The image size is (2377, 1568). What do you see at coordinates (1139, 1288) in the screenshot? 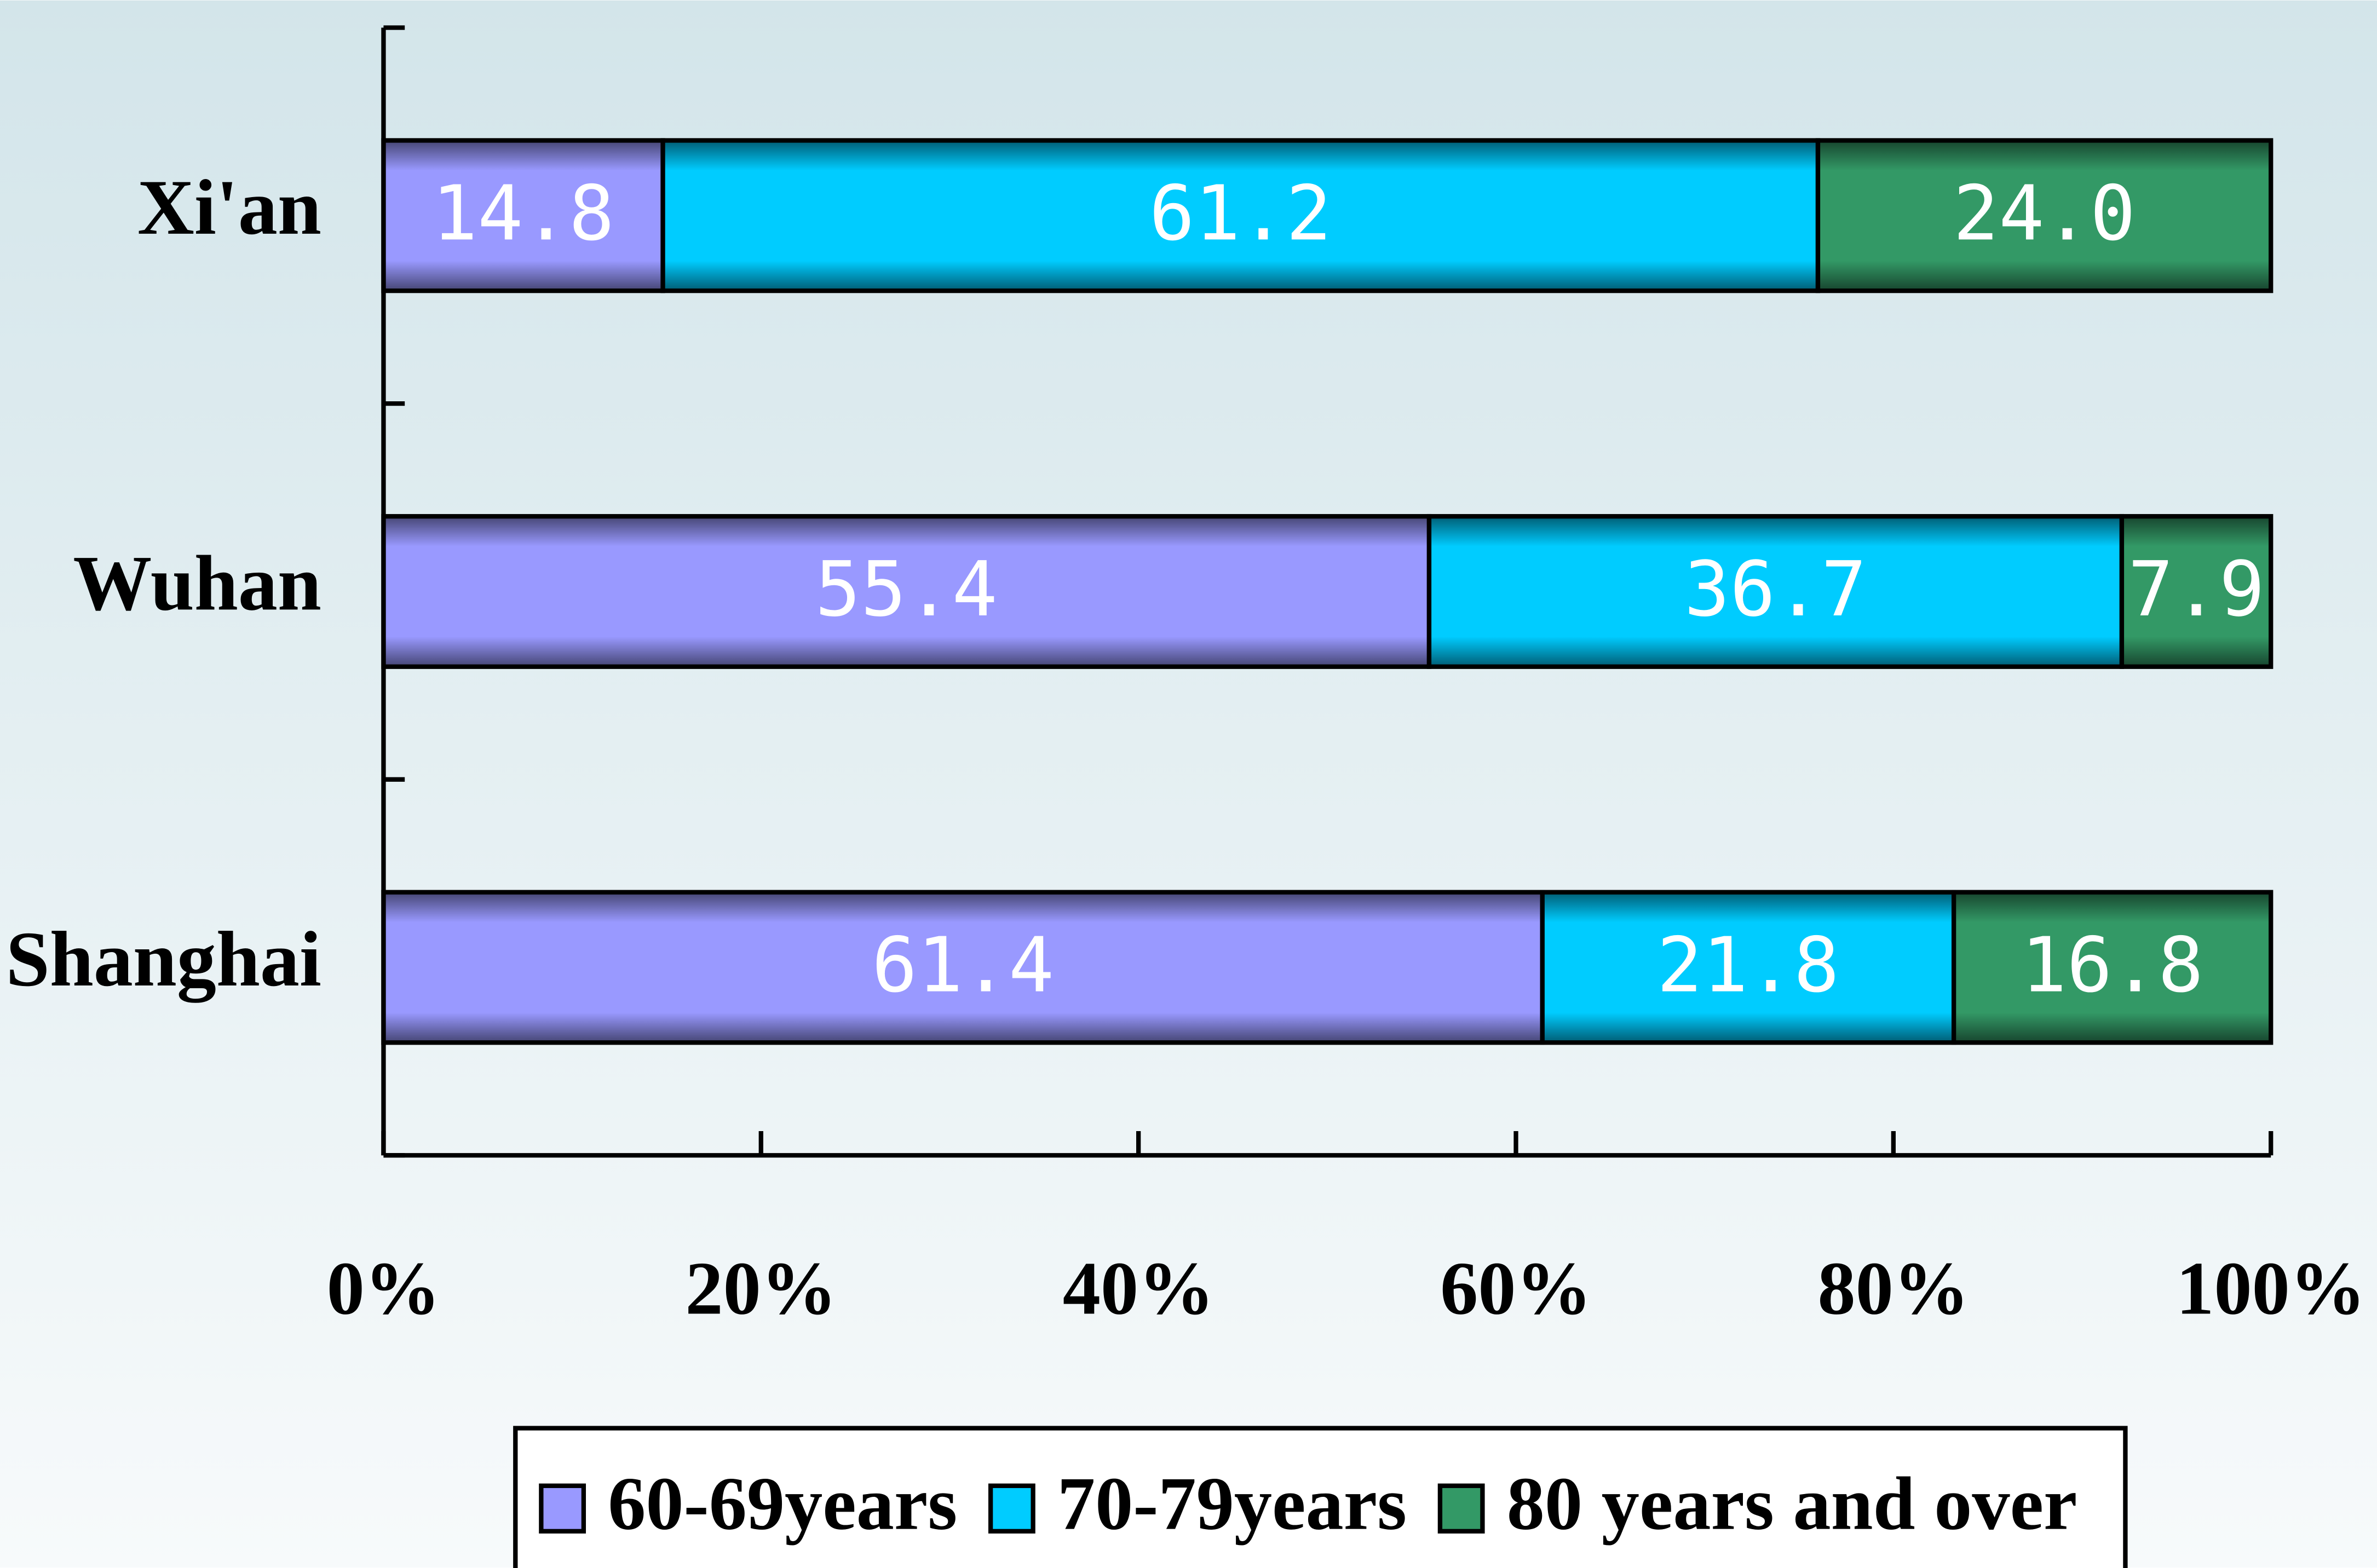
I see `x-tick-label: 40%` at bounding box center [1139, 1288].